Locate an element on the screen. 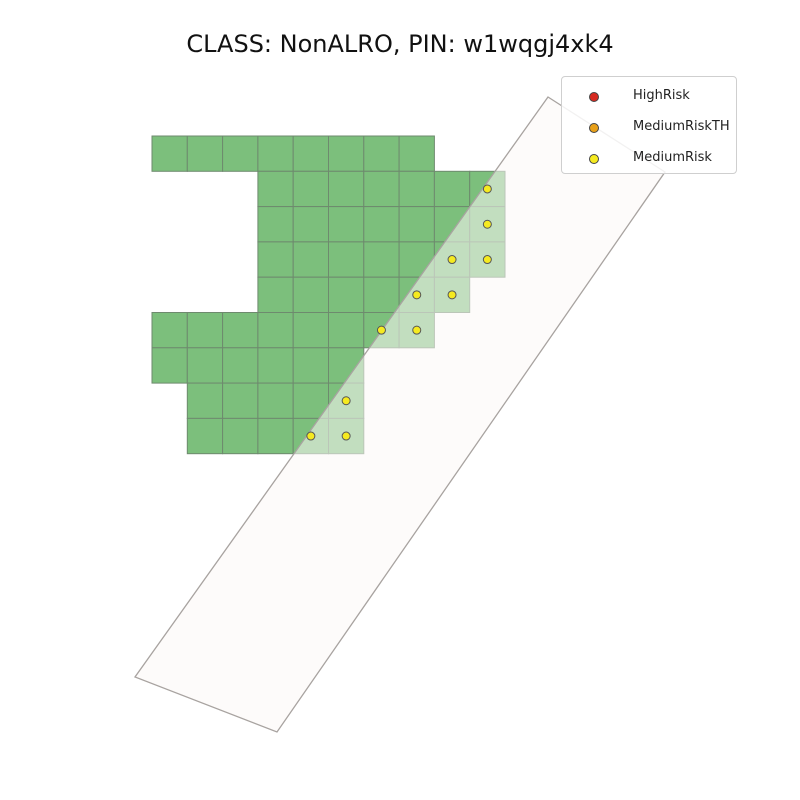 This screenshot has height=800, width=800. legend-item: HighRisk is located at coordinates (650, 97).